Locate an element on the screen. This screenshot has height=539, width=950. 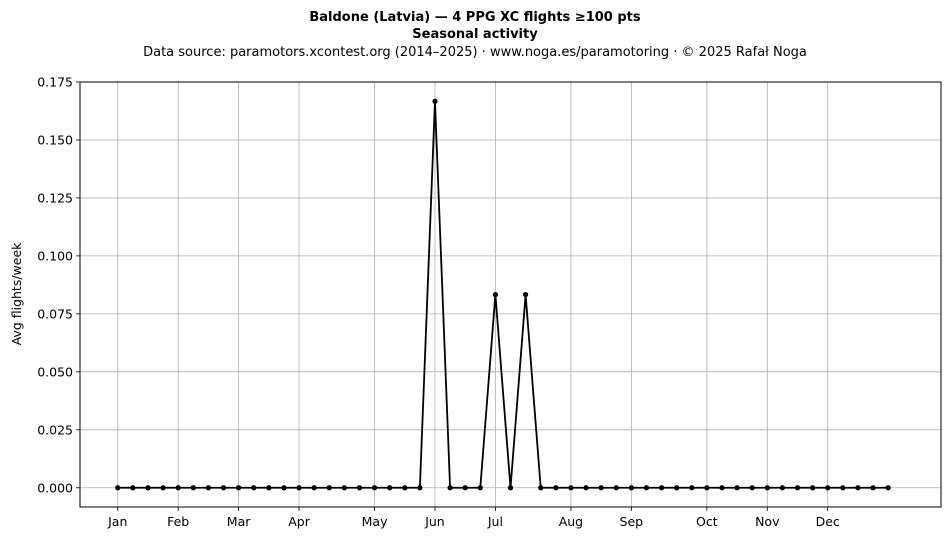
y-tick-label: 0.175 is located at coordinates (55, 82).